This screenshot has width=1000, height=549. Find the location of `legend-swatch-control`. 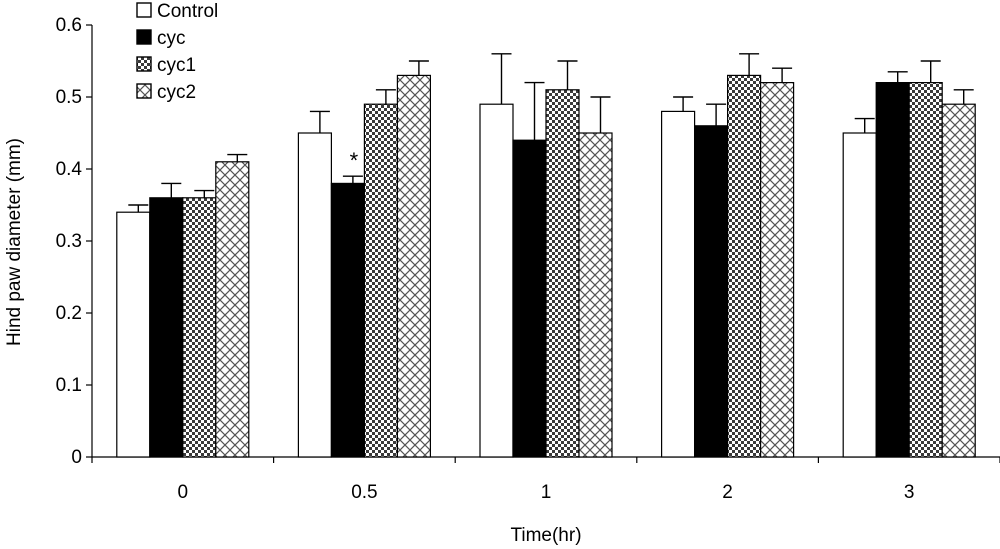

legend-swatch-control is located at coordinates (144, 10).